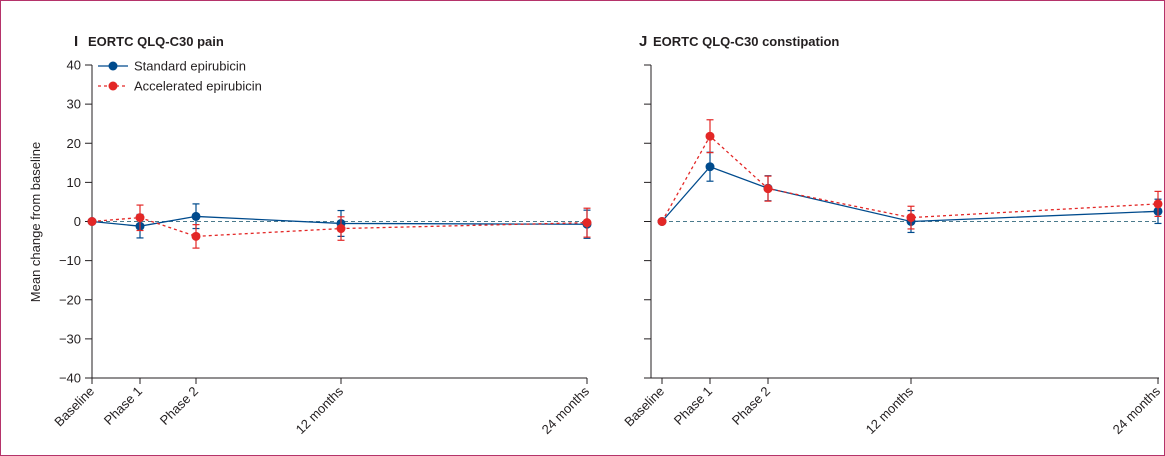  What do you see at coordinates (74, 104) in the screenshot?
I see `y-tick-label: 30` at bounding box center [74, 104].